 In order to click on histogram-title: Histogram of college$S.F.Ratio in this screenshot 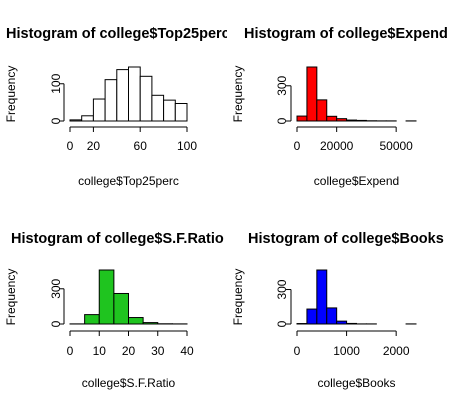, I will do `click(117, 239)`.